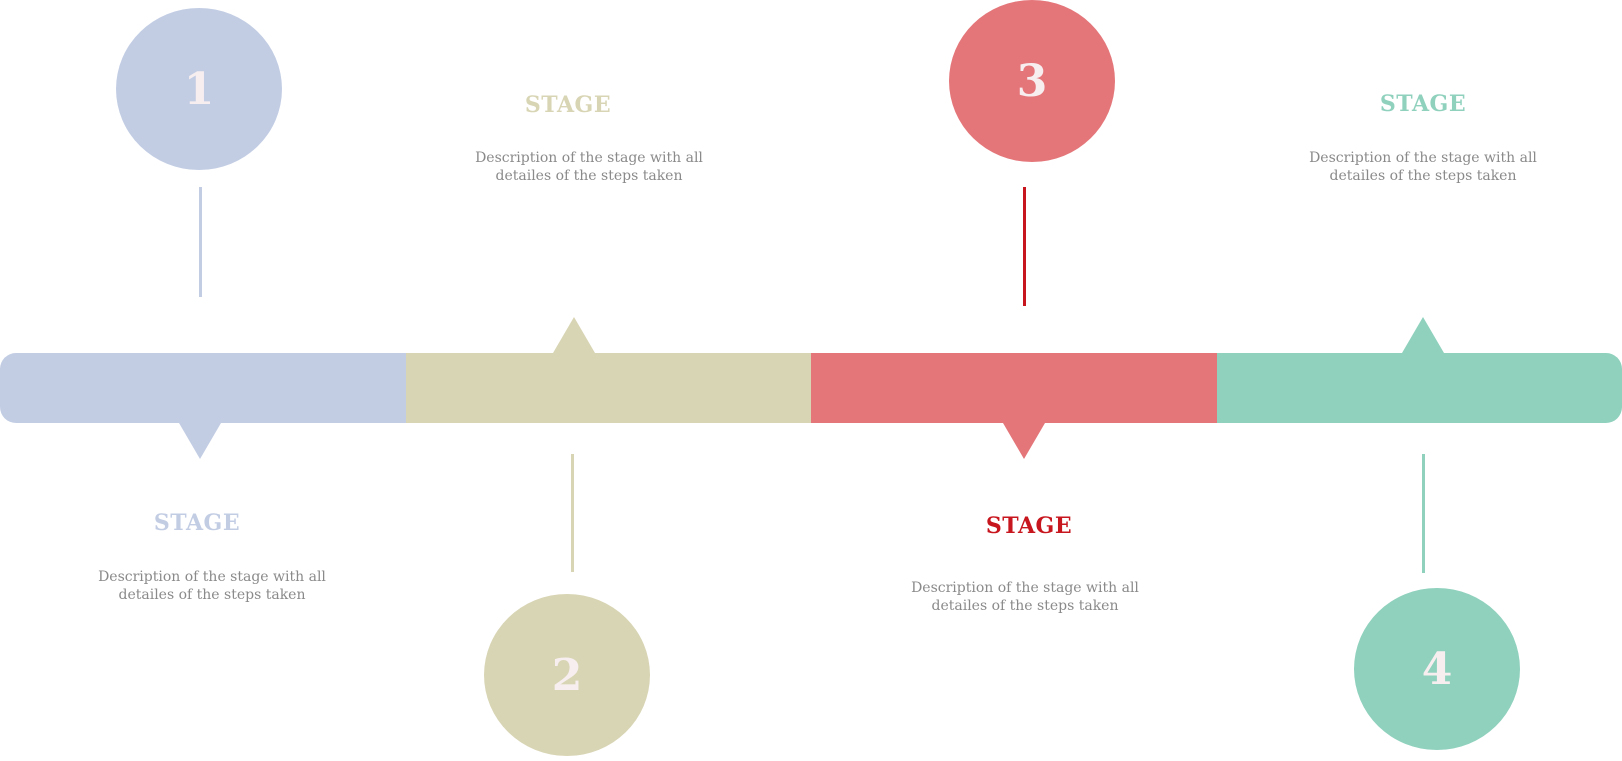 Image resolution: width=1622 pixels, height=761 pixels. What do you see at coordinates (1024, 441) in the screenshot?
I see `stage-3-pointer` at bounding box center [1024, 441].